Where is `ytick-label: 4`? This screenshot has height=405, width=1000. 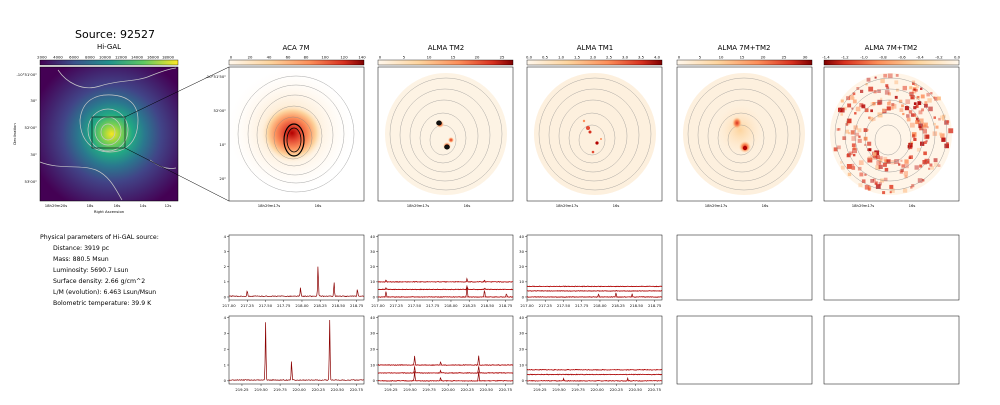
ytick-label: 4 is located at coordinates (225, 317).